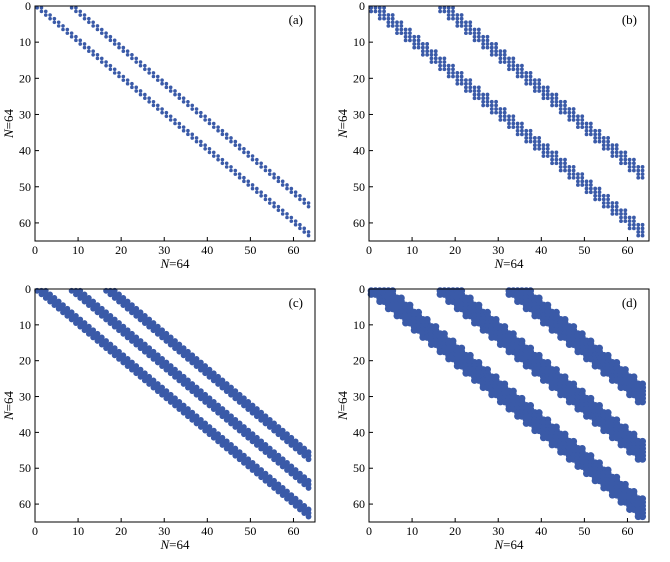 This screenshot has height=562, width=670. Describe the element at coordinates (359, 468) in the screenshot. I see `y-tick-label: 50` at that location.